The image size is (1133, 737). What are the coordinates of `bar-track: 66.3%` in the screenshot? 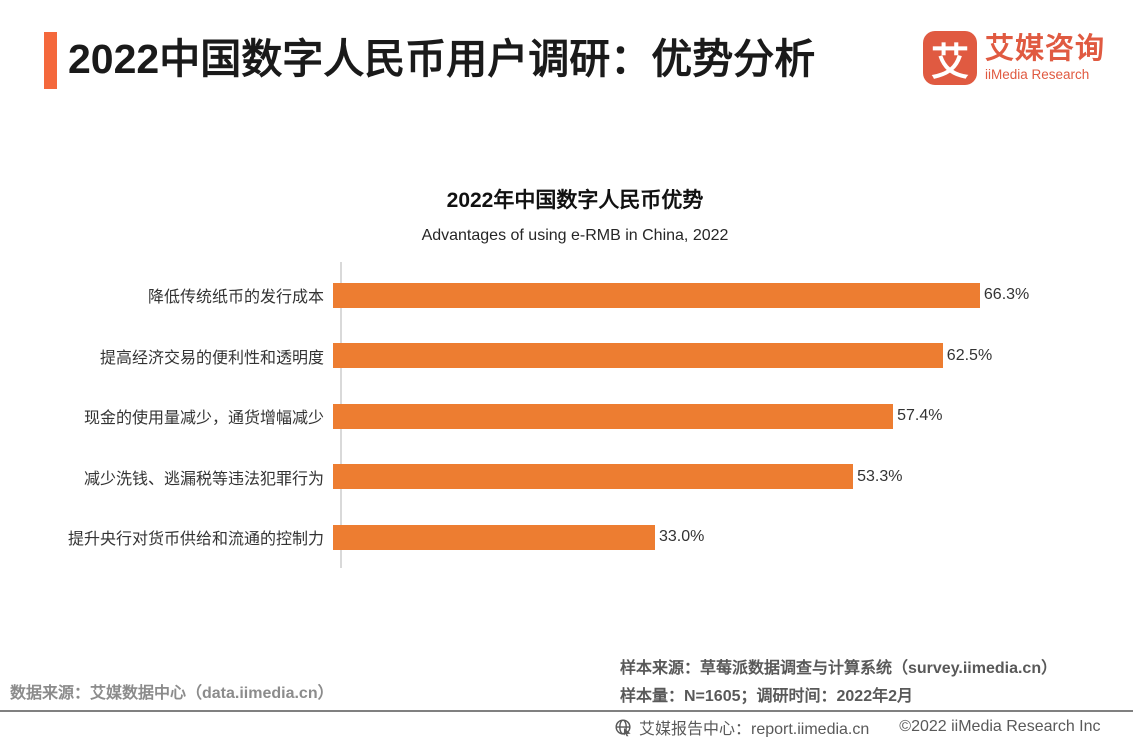 It's located at (733, 295).